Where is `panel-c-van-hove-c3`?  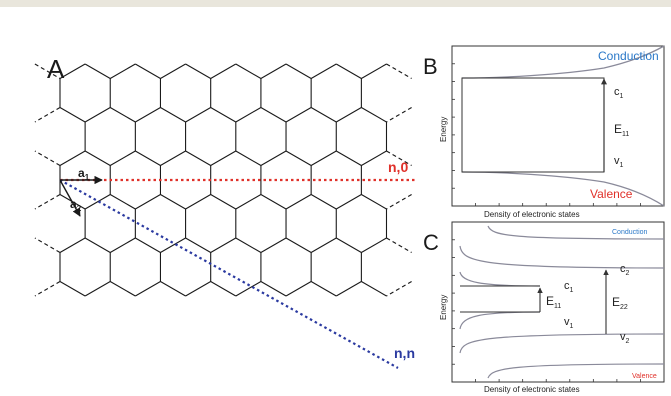
panel-c-van-hove-c3 is located at coordinates (576, 232).